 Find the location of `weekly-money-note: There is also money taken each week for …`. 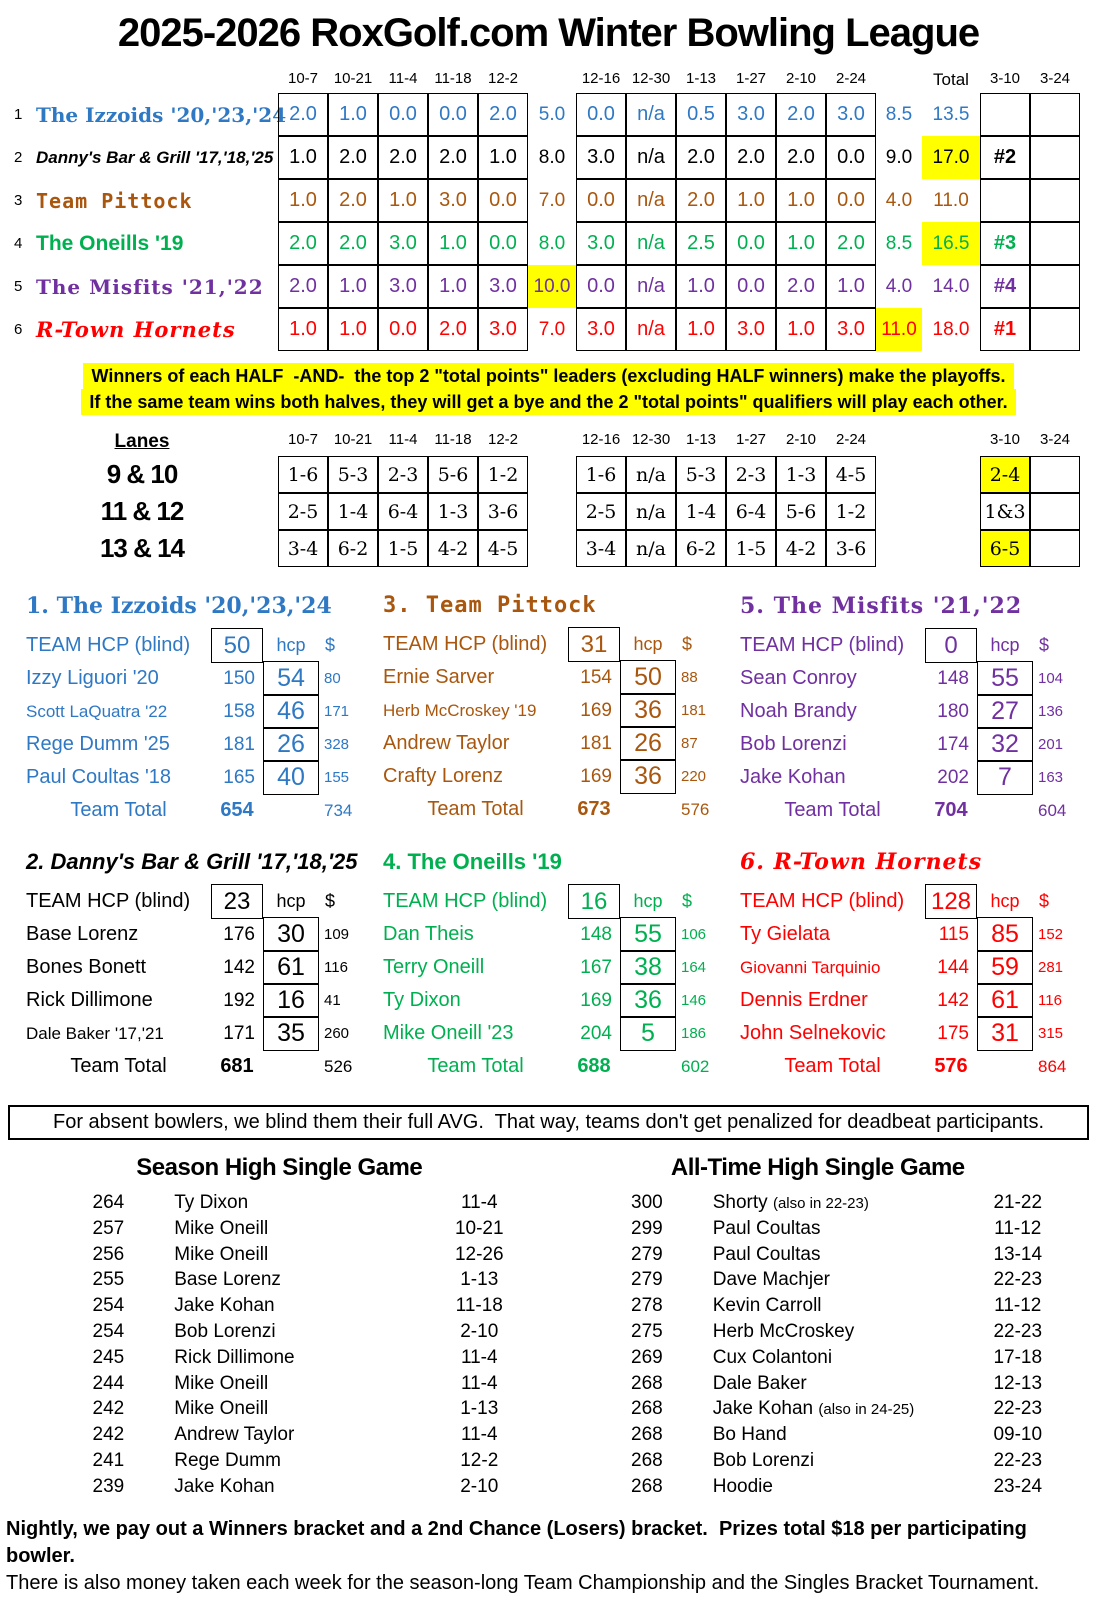

weekly-money-note: There is also money taken each week for … is located at coordinates (523, 1582).